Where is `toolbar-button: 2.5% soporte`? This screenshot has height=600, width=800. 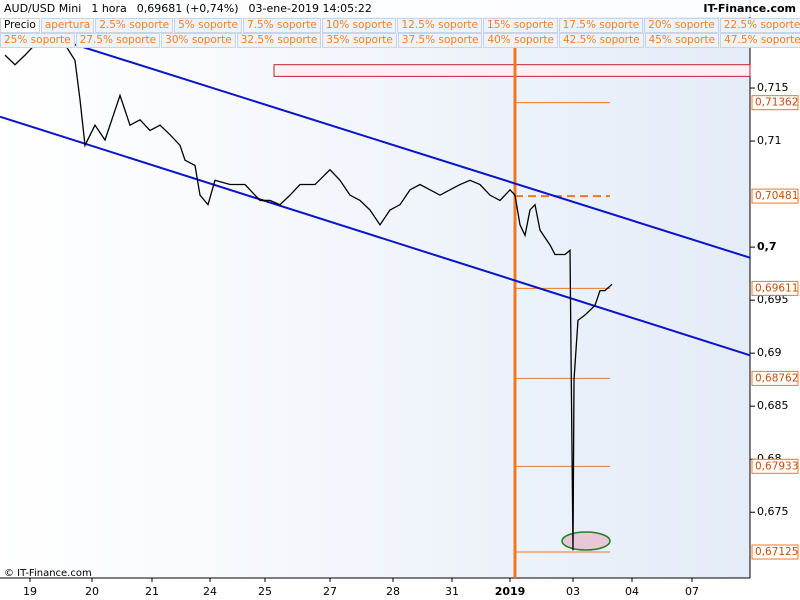 toolbar-button: 2.5% soporte is located at coordinates (134, 25).